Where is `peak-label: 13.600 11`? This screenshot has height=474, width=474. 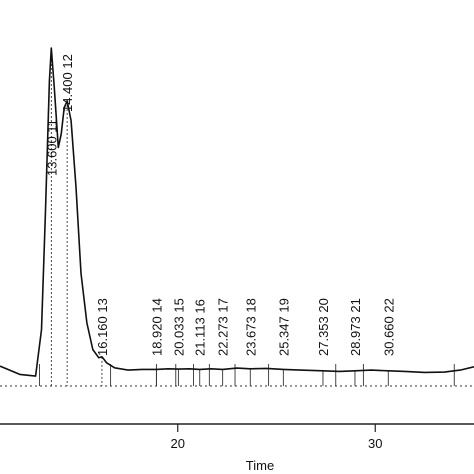 peak-label: 13.600 11 is located at coordinates (51, 147).